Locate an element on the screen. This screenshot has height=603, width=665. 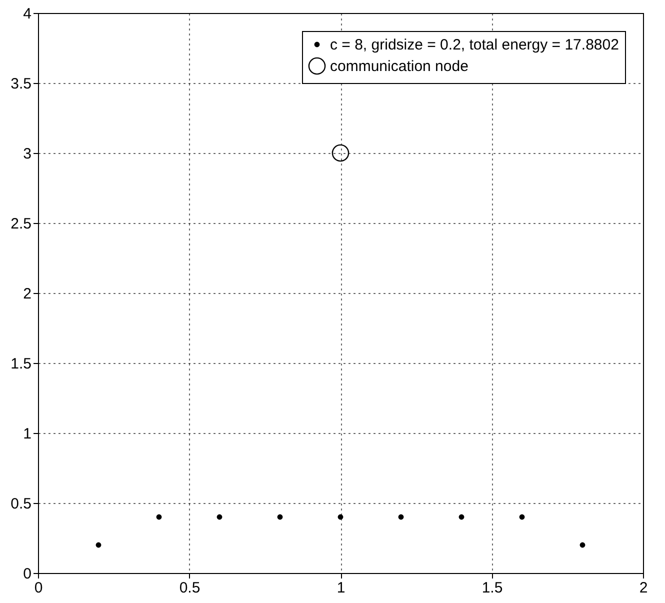
y-tick-label: 1.5 is located at coordinates (21, 364).